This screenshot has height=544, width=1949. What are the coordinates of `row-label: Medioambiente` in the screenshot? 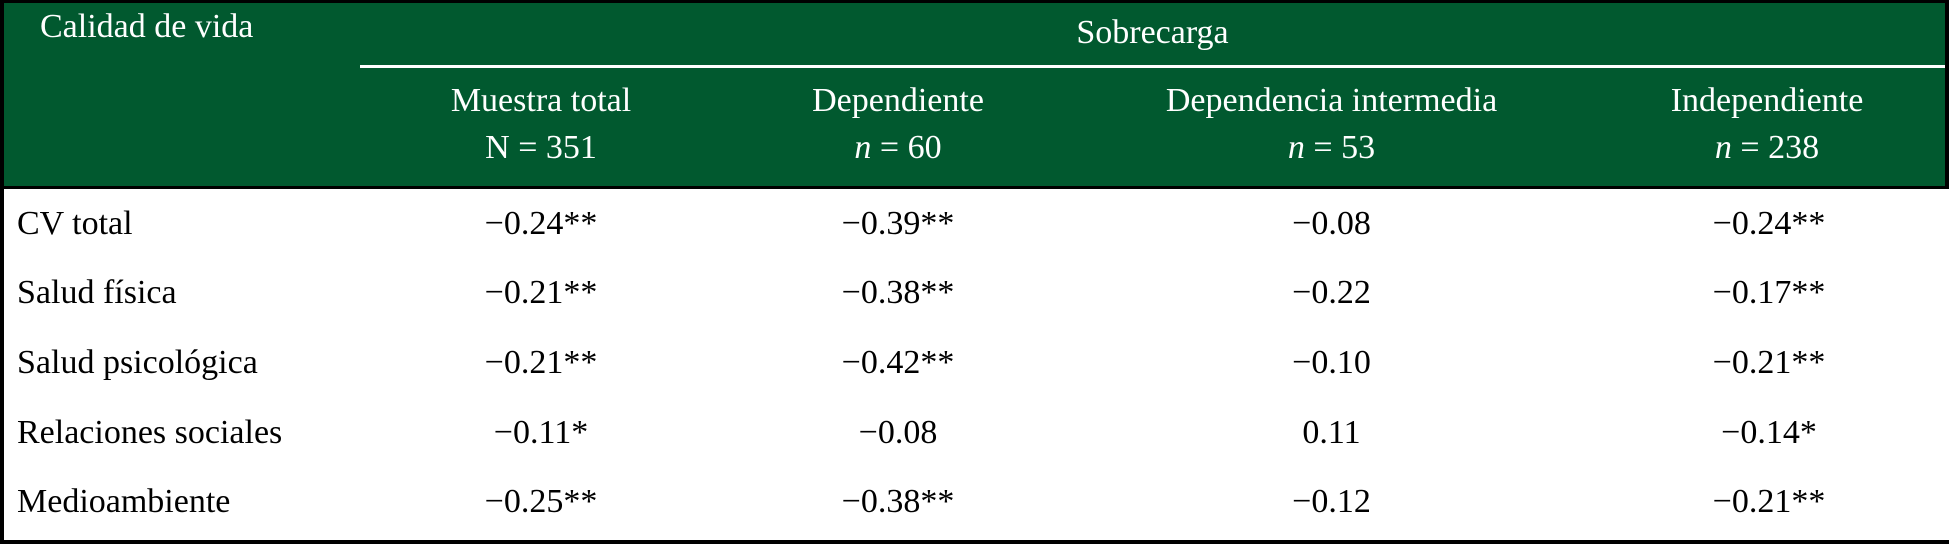 It's located at (124, 502).